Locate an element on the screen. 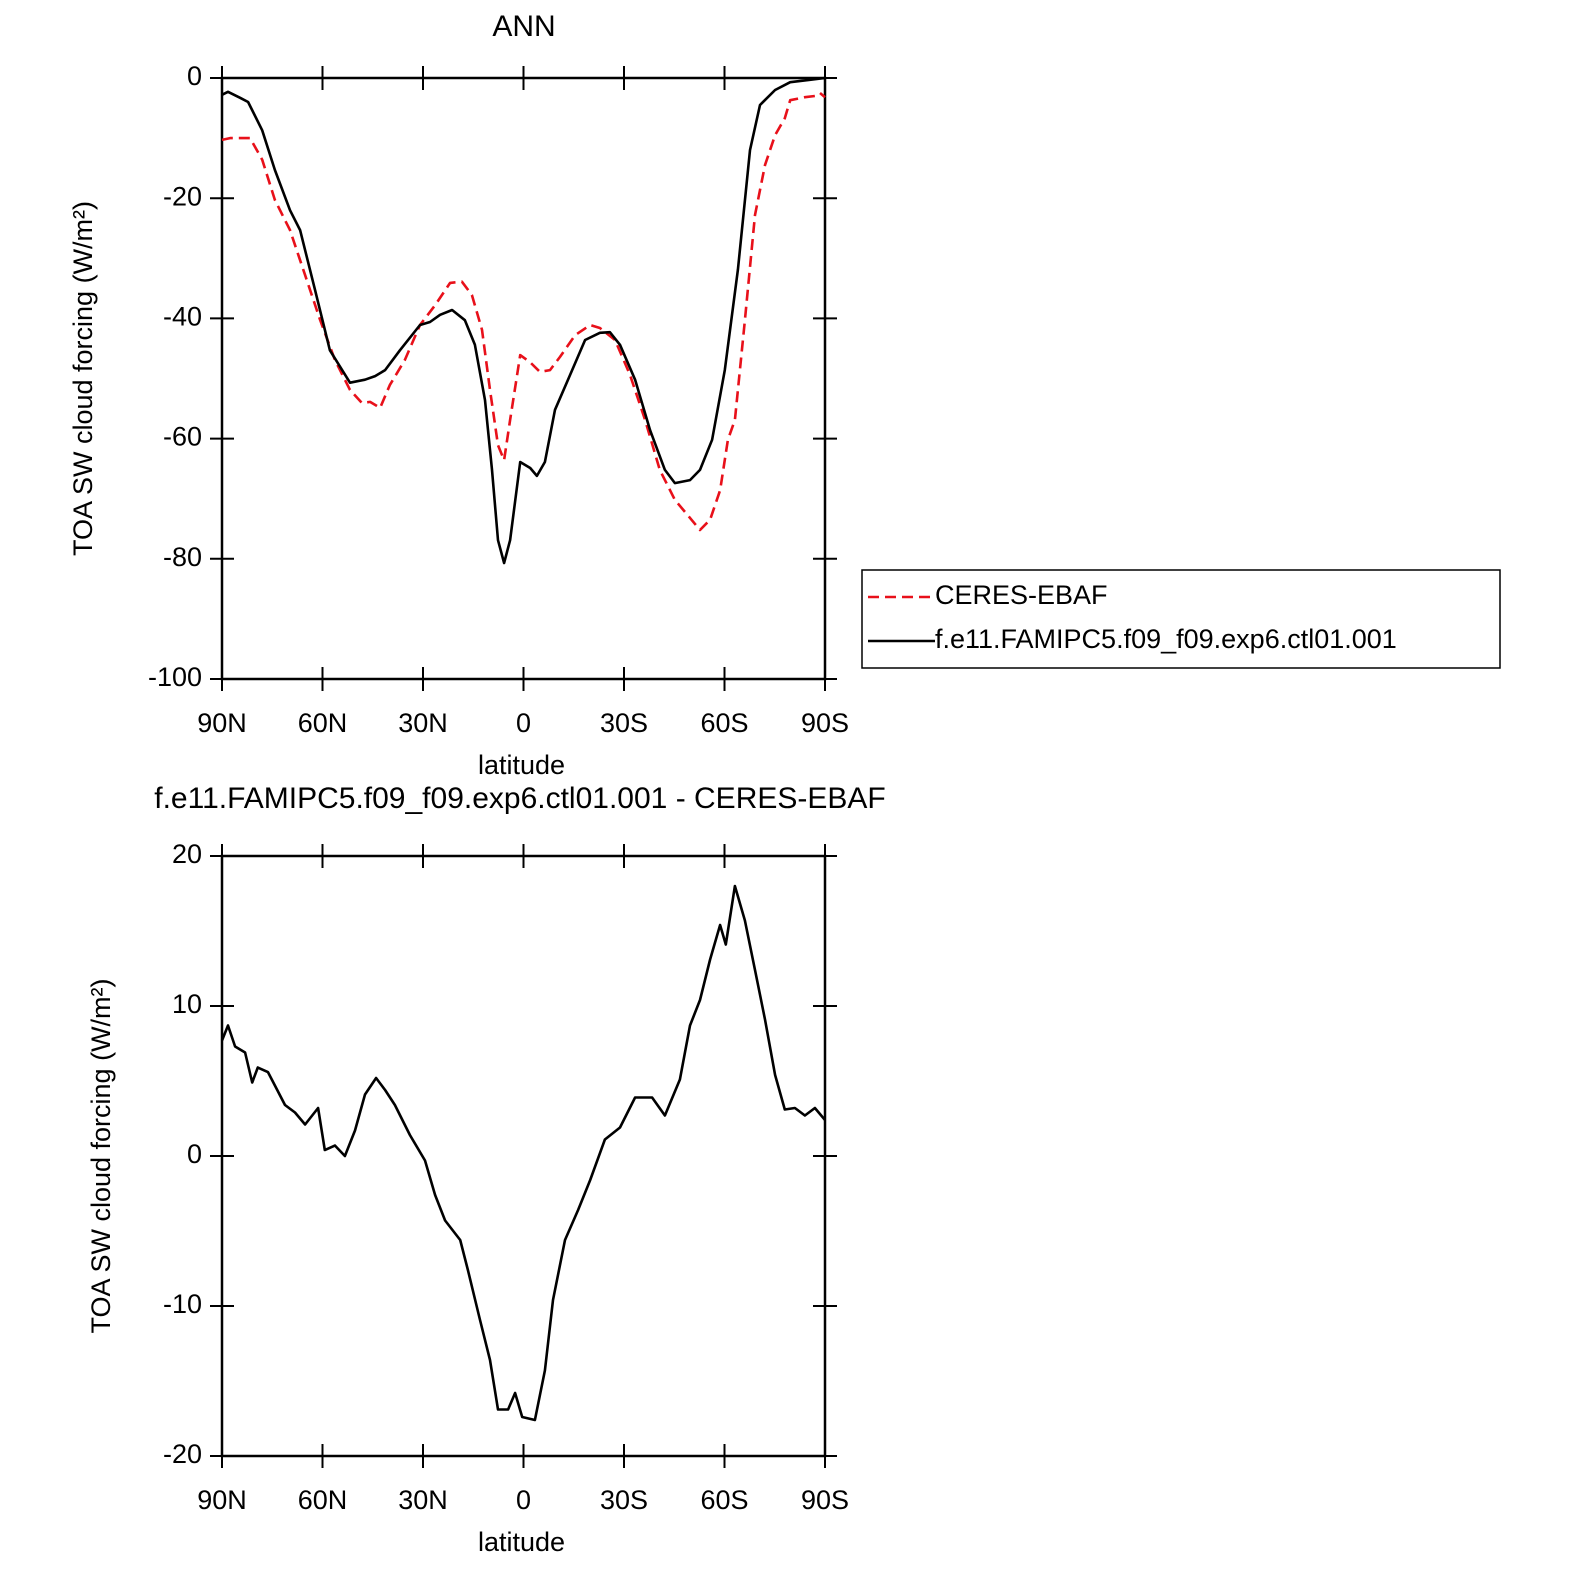 The image size is (1583, 1585). y-tick-label: -100 is located at coordinates (175, 677).